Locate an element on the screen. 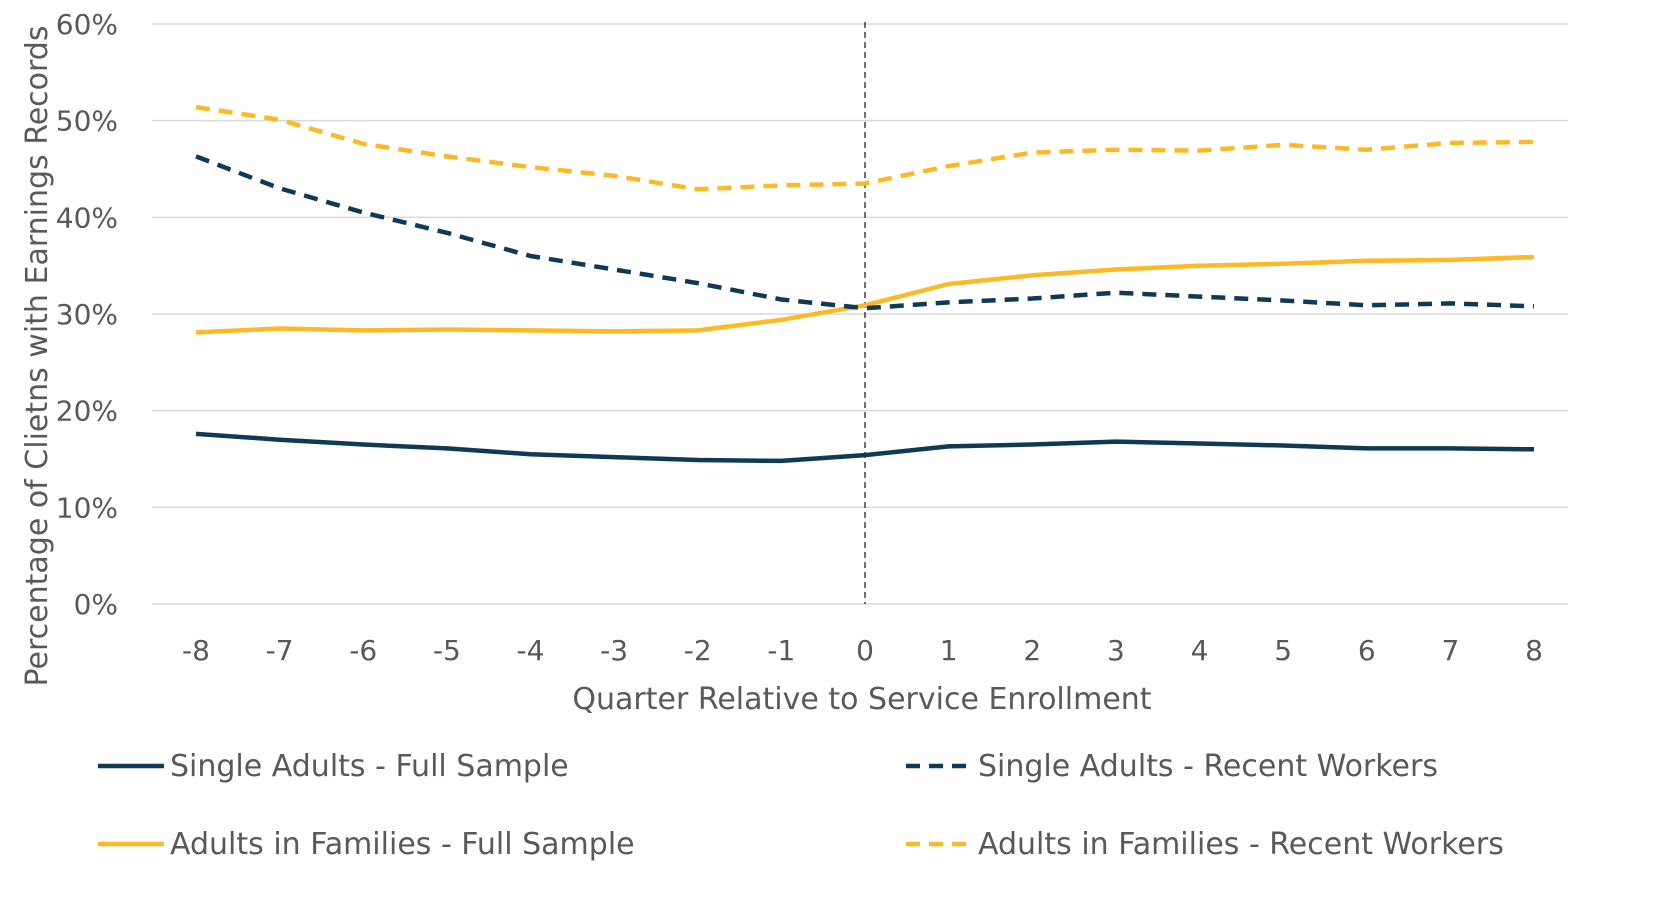 The width and height of the screenshot is (1665, 922). y-tick-label: 30% is located at coordinates (87, 314).